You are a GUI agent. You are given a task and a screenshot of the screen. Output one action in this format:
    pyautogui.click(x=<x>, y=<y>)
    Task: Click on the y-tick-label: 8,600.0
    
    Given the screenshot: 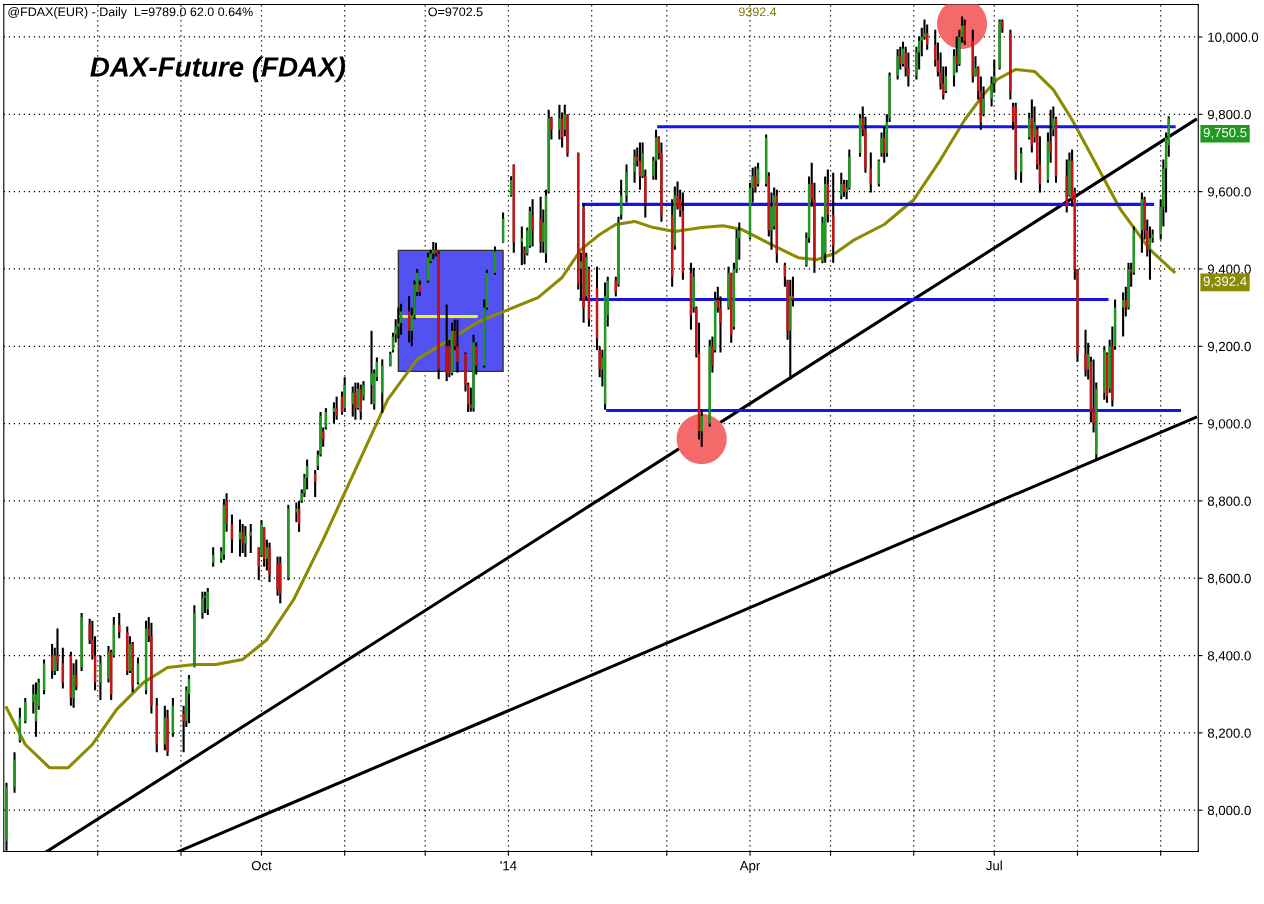 What is the action you would take?
    pyautogui.click(x=1229, y=579)
    